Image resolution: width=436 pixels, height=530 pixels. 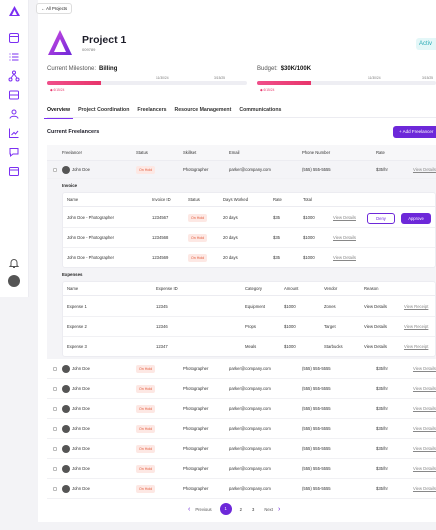 What do you see at coordinates (380, 152) in the screenshot?
I see `col-rate: Rate` at bounding box center [380, 152].